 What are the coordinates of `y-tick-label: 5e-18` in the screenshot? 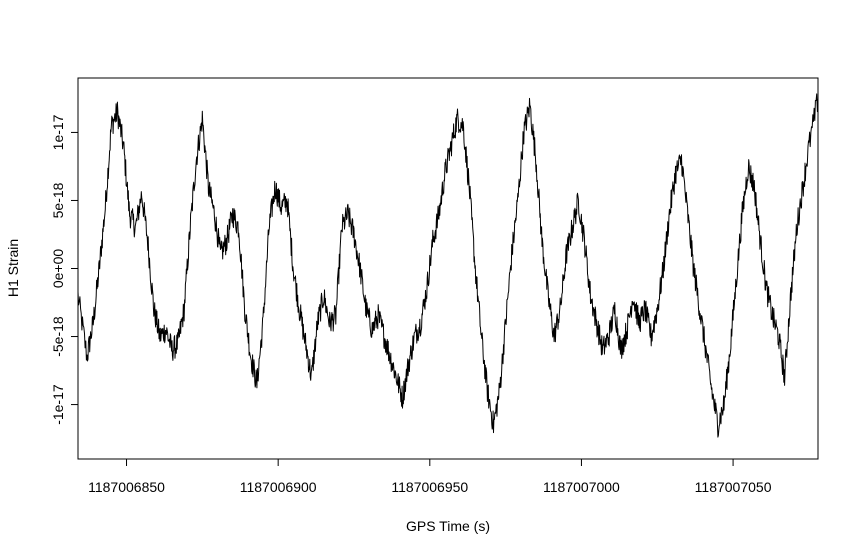 It's located at (58, 200).